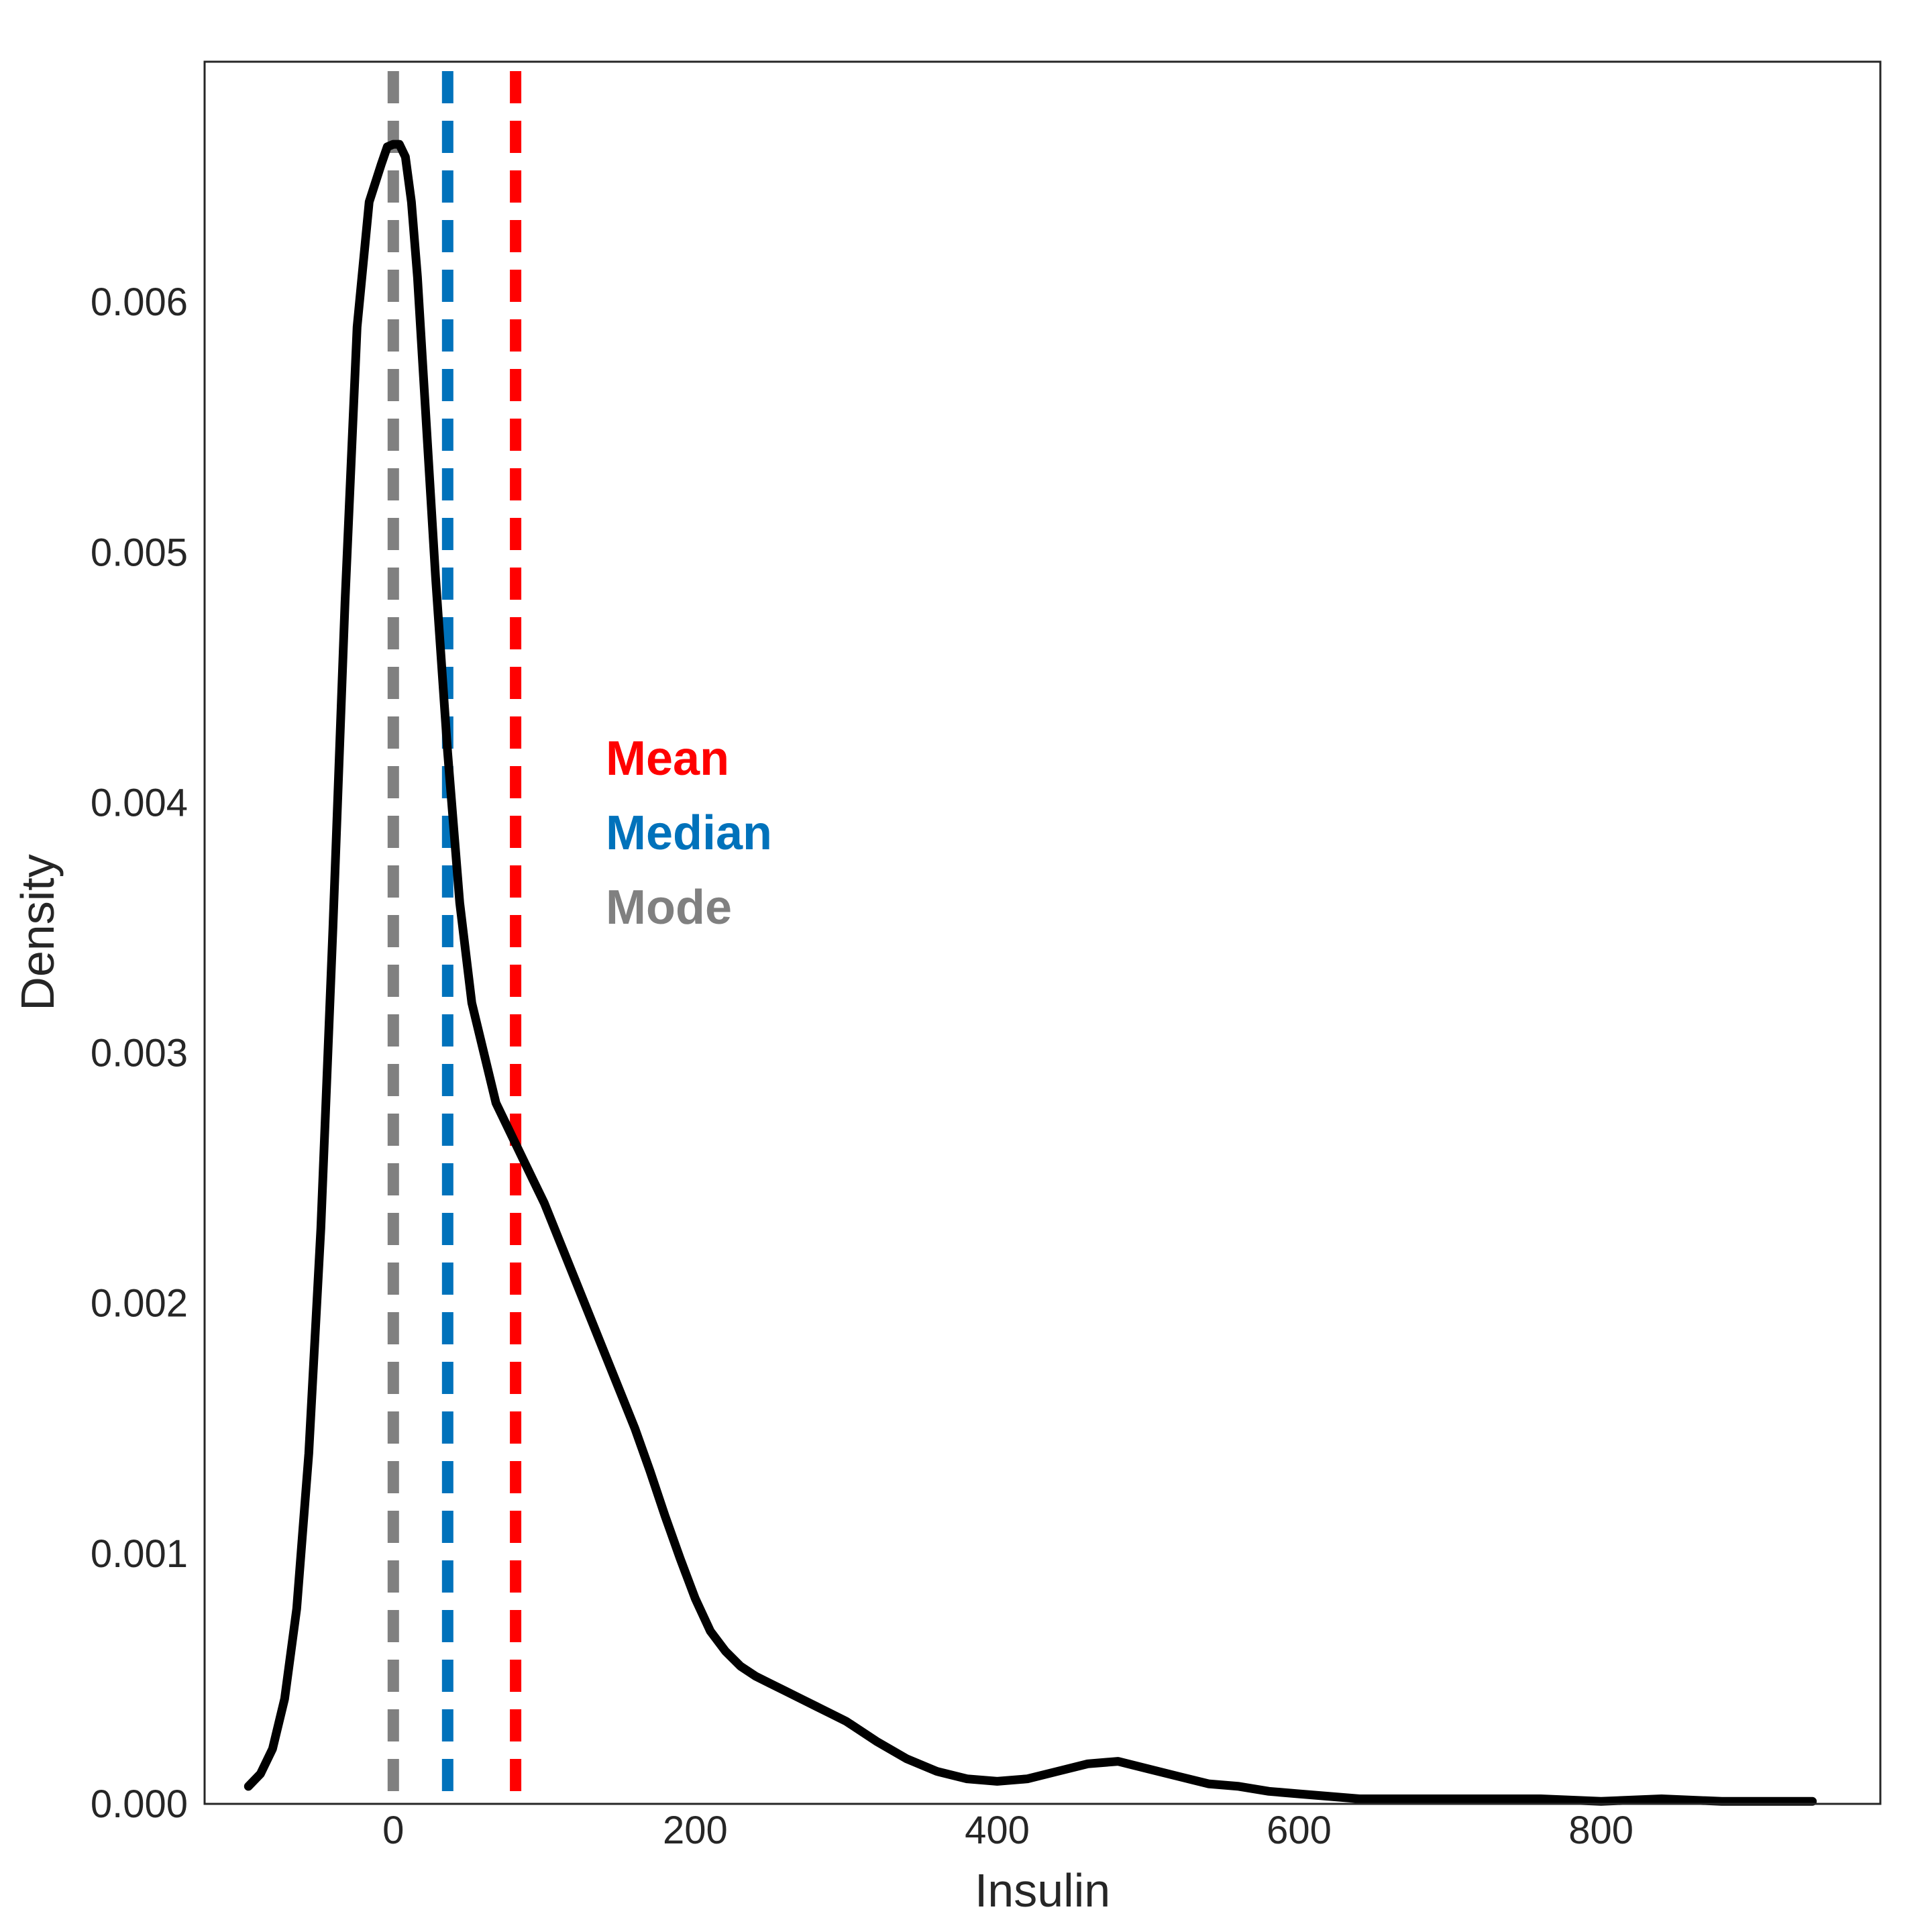 Image resolution: width=1932 pixels, height=1932 pixels. Describe the element at coordinates (1299, 1830) in the screenshot. I see `x-tick-label: 600` at that location.